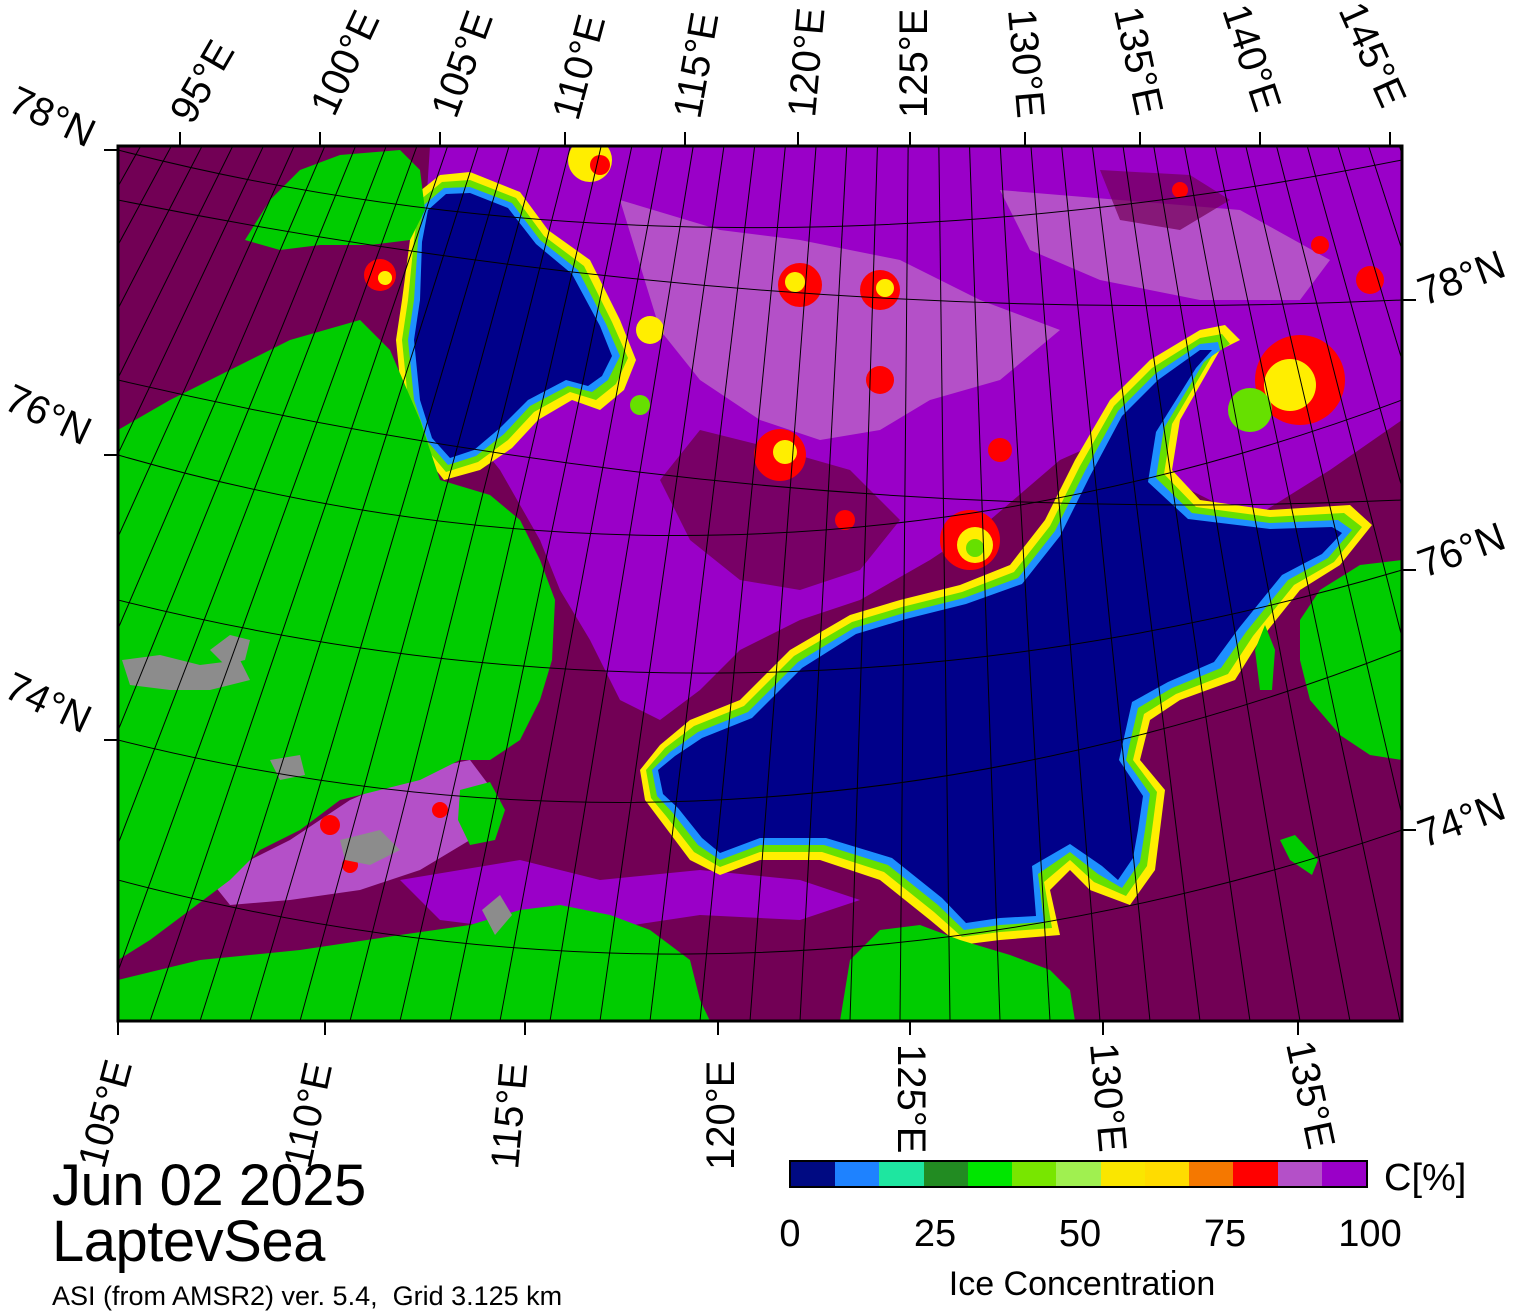 The image size is (1525, 1314). I want to click on top-lon-label: 100°E, so click(345, 63).